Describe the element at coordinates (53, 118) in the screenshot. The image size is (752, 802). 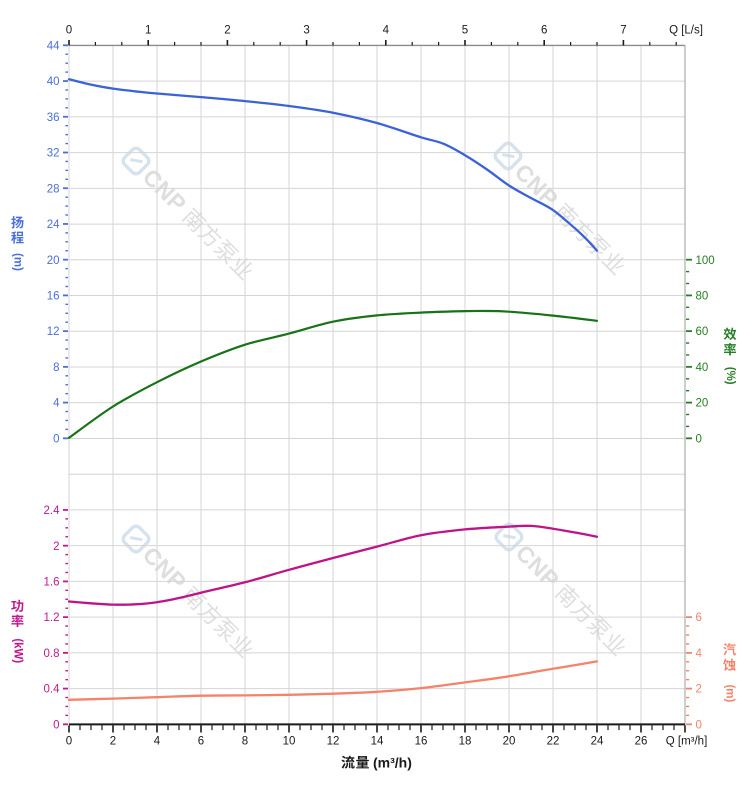
I see `svg-text: 36` at that location.